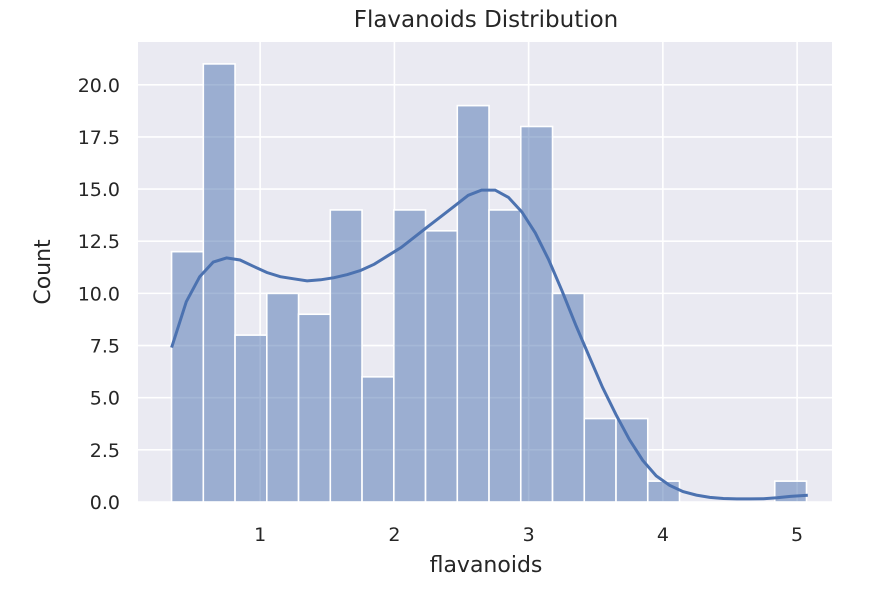  What do you see at coordinates (99, 86) in the screenshot?
I see `y-tick-label: 20.0` at bounding box center [99, 86].